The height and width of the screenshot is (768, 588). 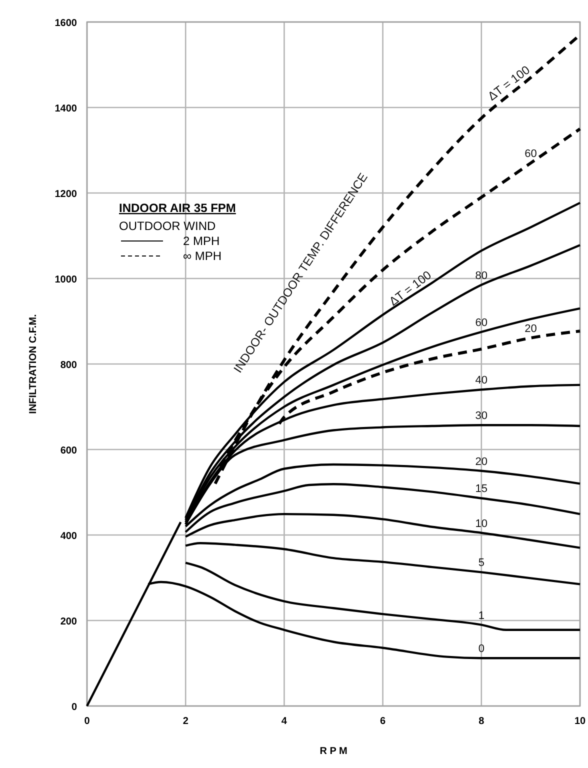 I want to click on y-tick-label: 600, so click(x=69, y=451).